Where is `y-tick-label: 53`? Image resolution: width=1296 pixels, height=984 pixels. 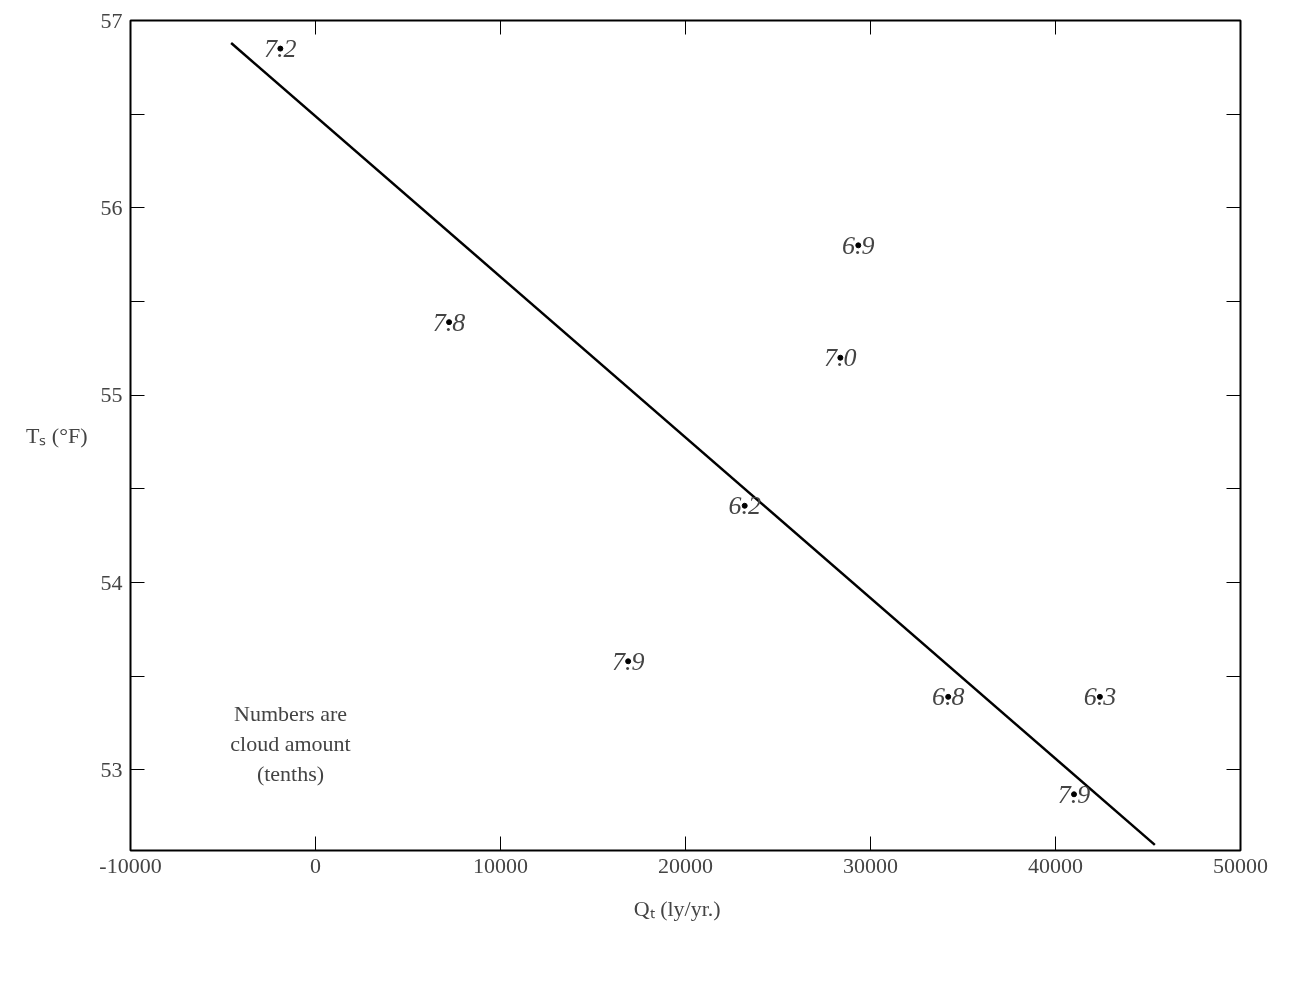 y-tick-label: 53 is located at coordinates (111, 769).